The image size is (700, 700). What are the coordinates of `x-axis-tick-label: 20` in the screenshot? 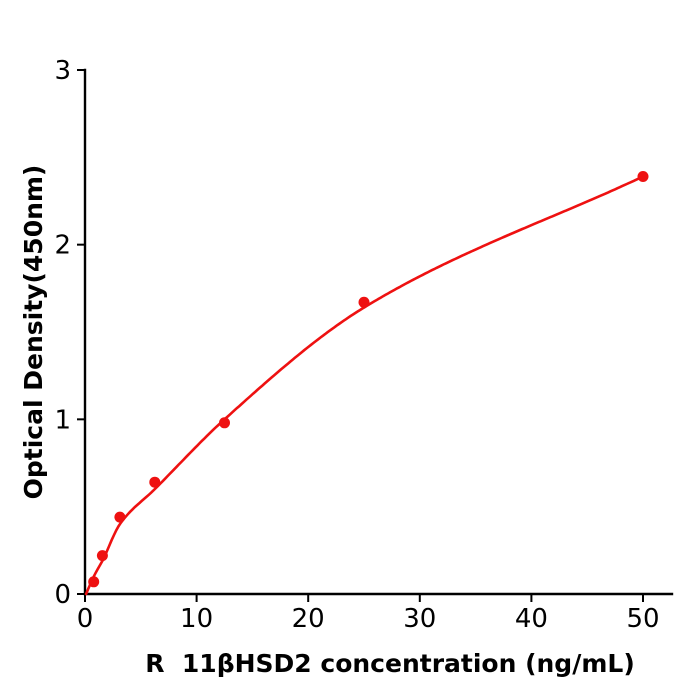 It's located at (308, 619).